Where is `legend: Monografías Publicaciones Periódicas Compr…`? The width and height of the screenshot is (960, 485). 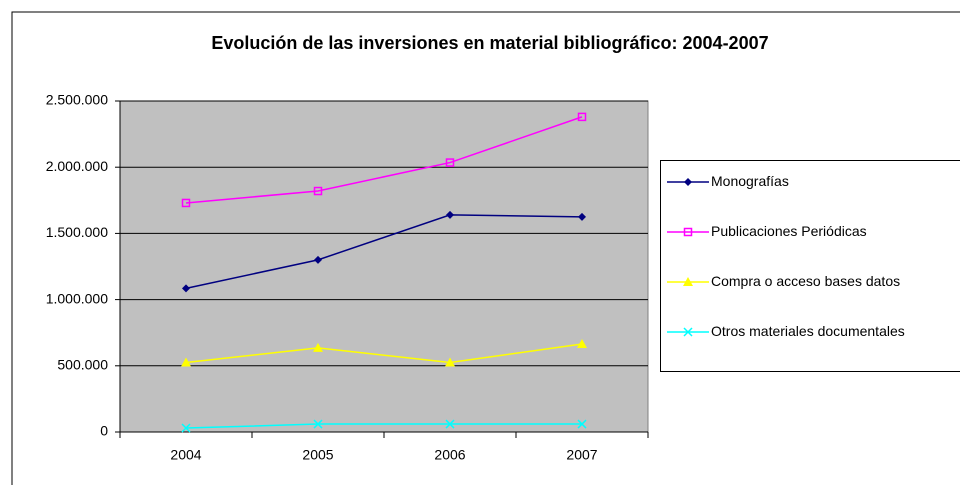 legend: Monografías Publicaciones Periódicas Compr… is located at coordinates (810, 266).